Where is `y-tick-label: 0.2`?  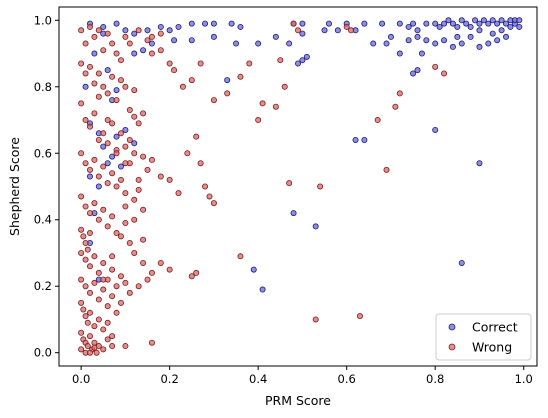 y-tick-label: 0.2 is located at coordinates (43, 286).